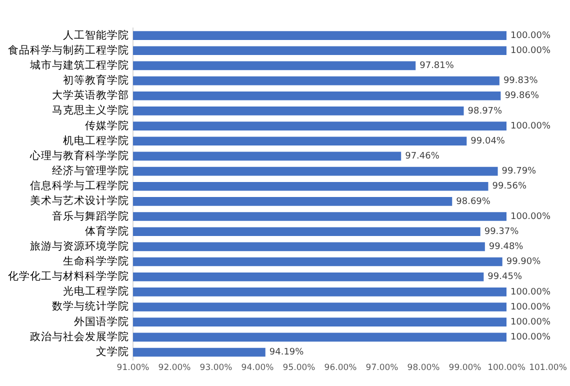 The height and width of the screenshot is (386, 570). I want to click on y-tick-label: 体育学院, so click(107, 231).